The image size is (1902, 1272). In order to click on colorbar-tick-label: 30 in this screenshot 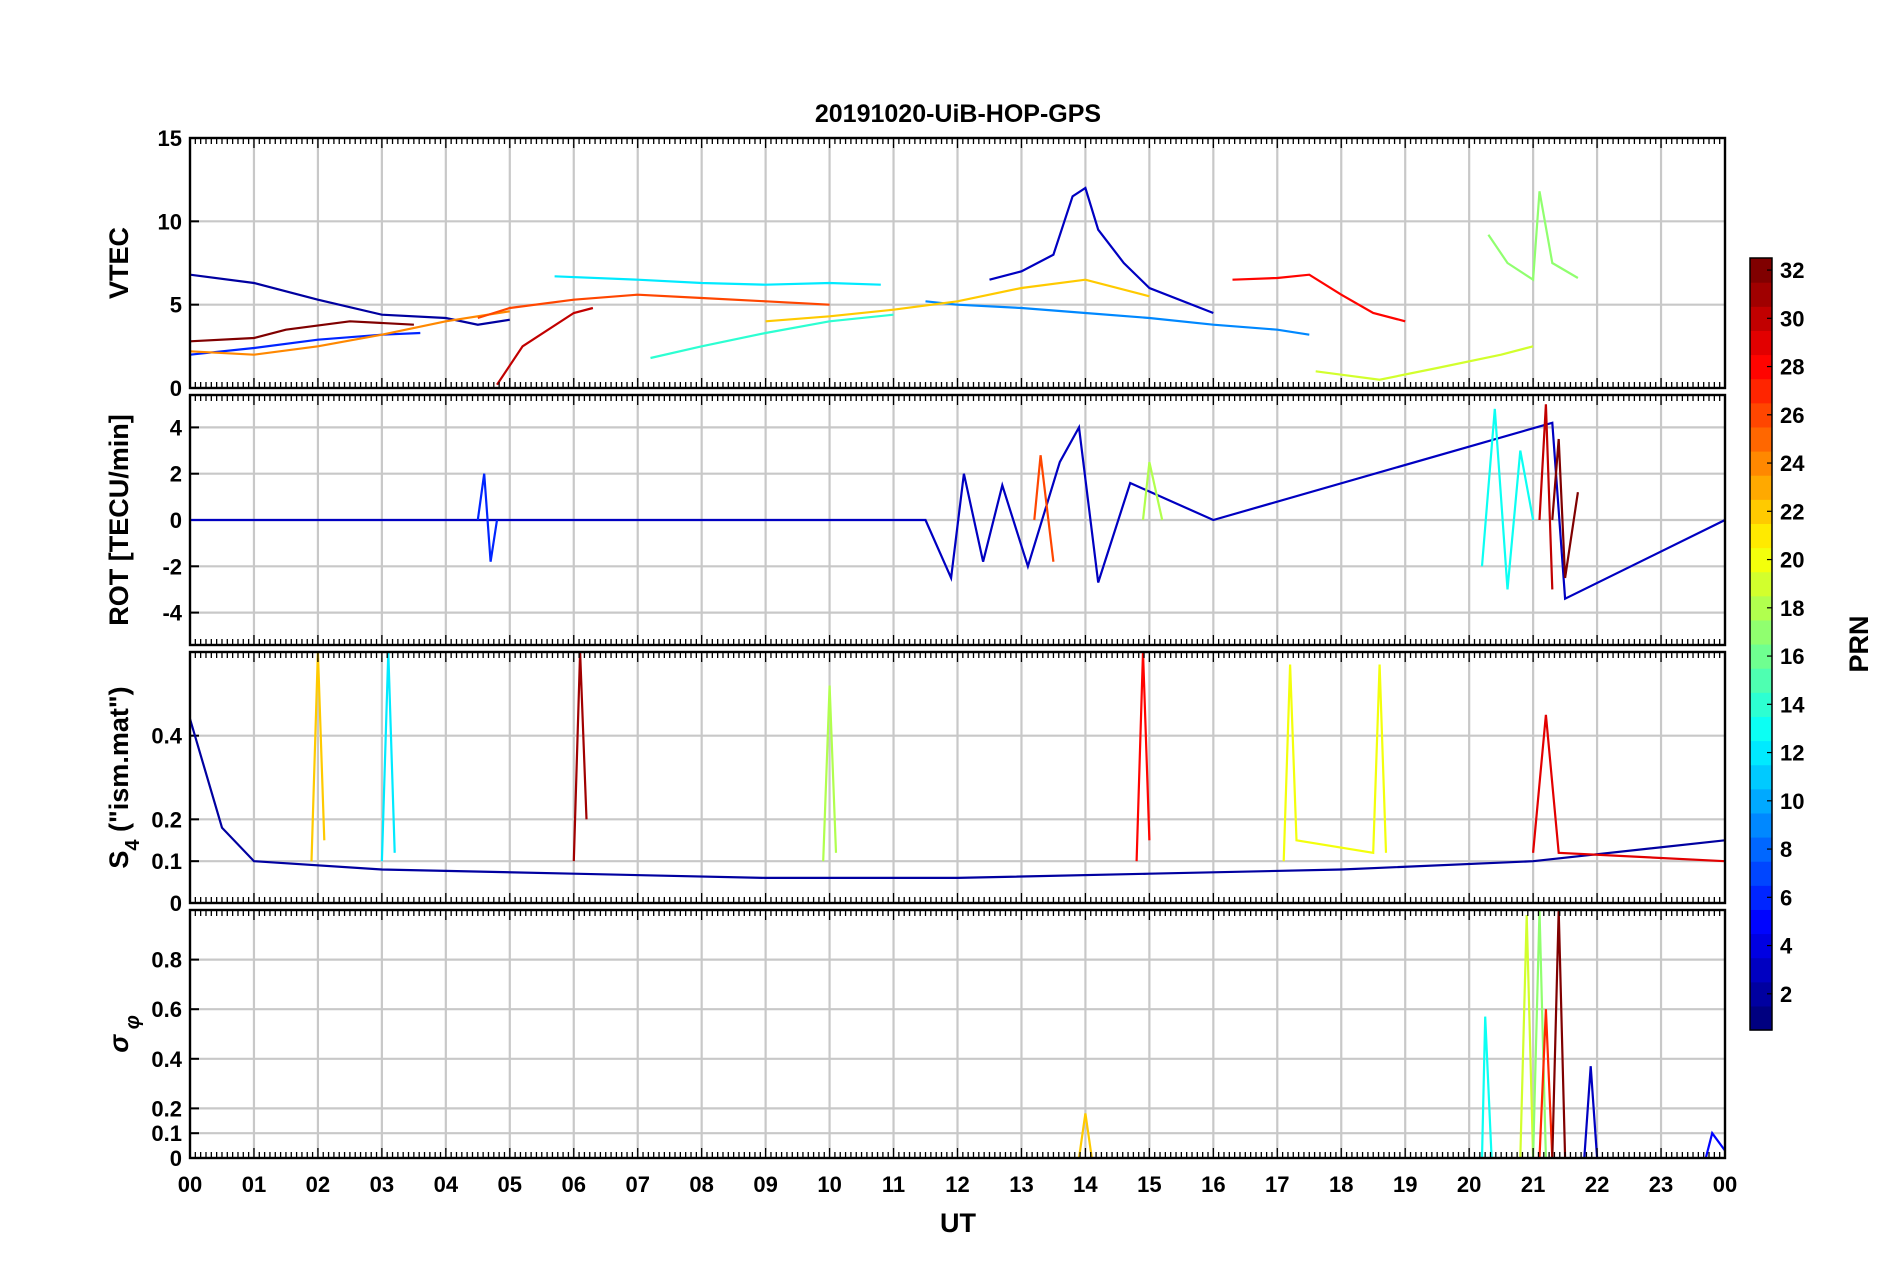, I will do `click(1792, 318)`.